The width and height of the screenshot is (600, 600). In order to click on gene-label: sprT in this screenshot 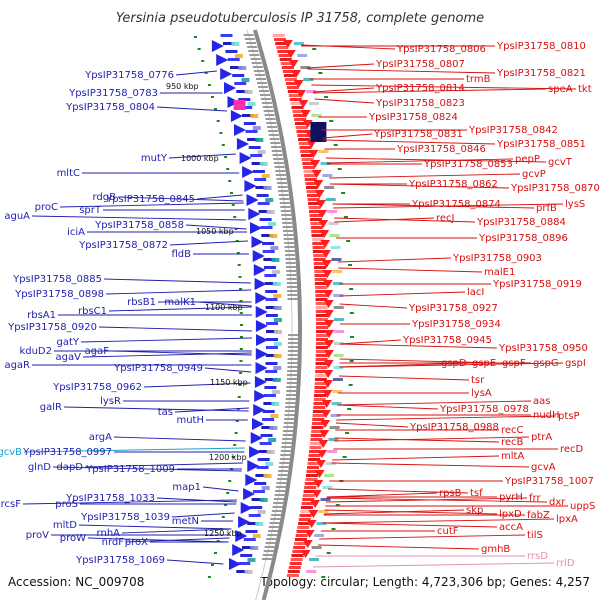, I will do `click(90, 210)`.